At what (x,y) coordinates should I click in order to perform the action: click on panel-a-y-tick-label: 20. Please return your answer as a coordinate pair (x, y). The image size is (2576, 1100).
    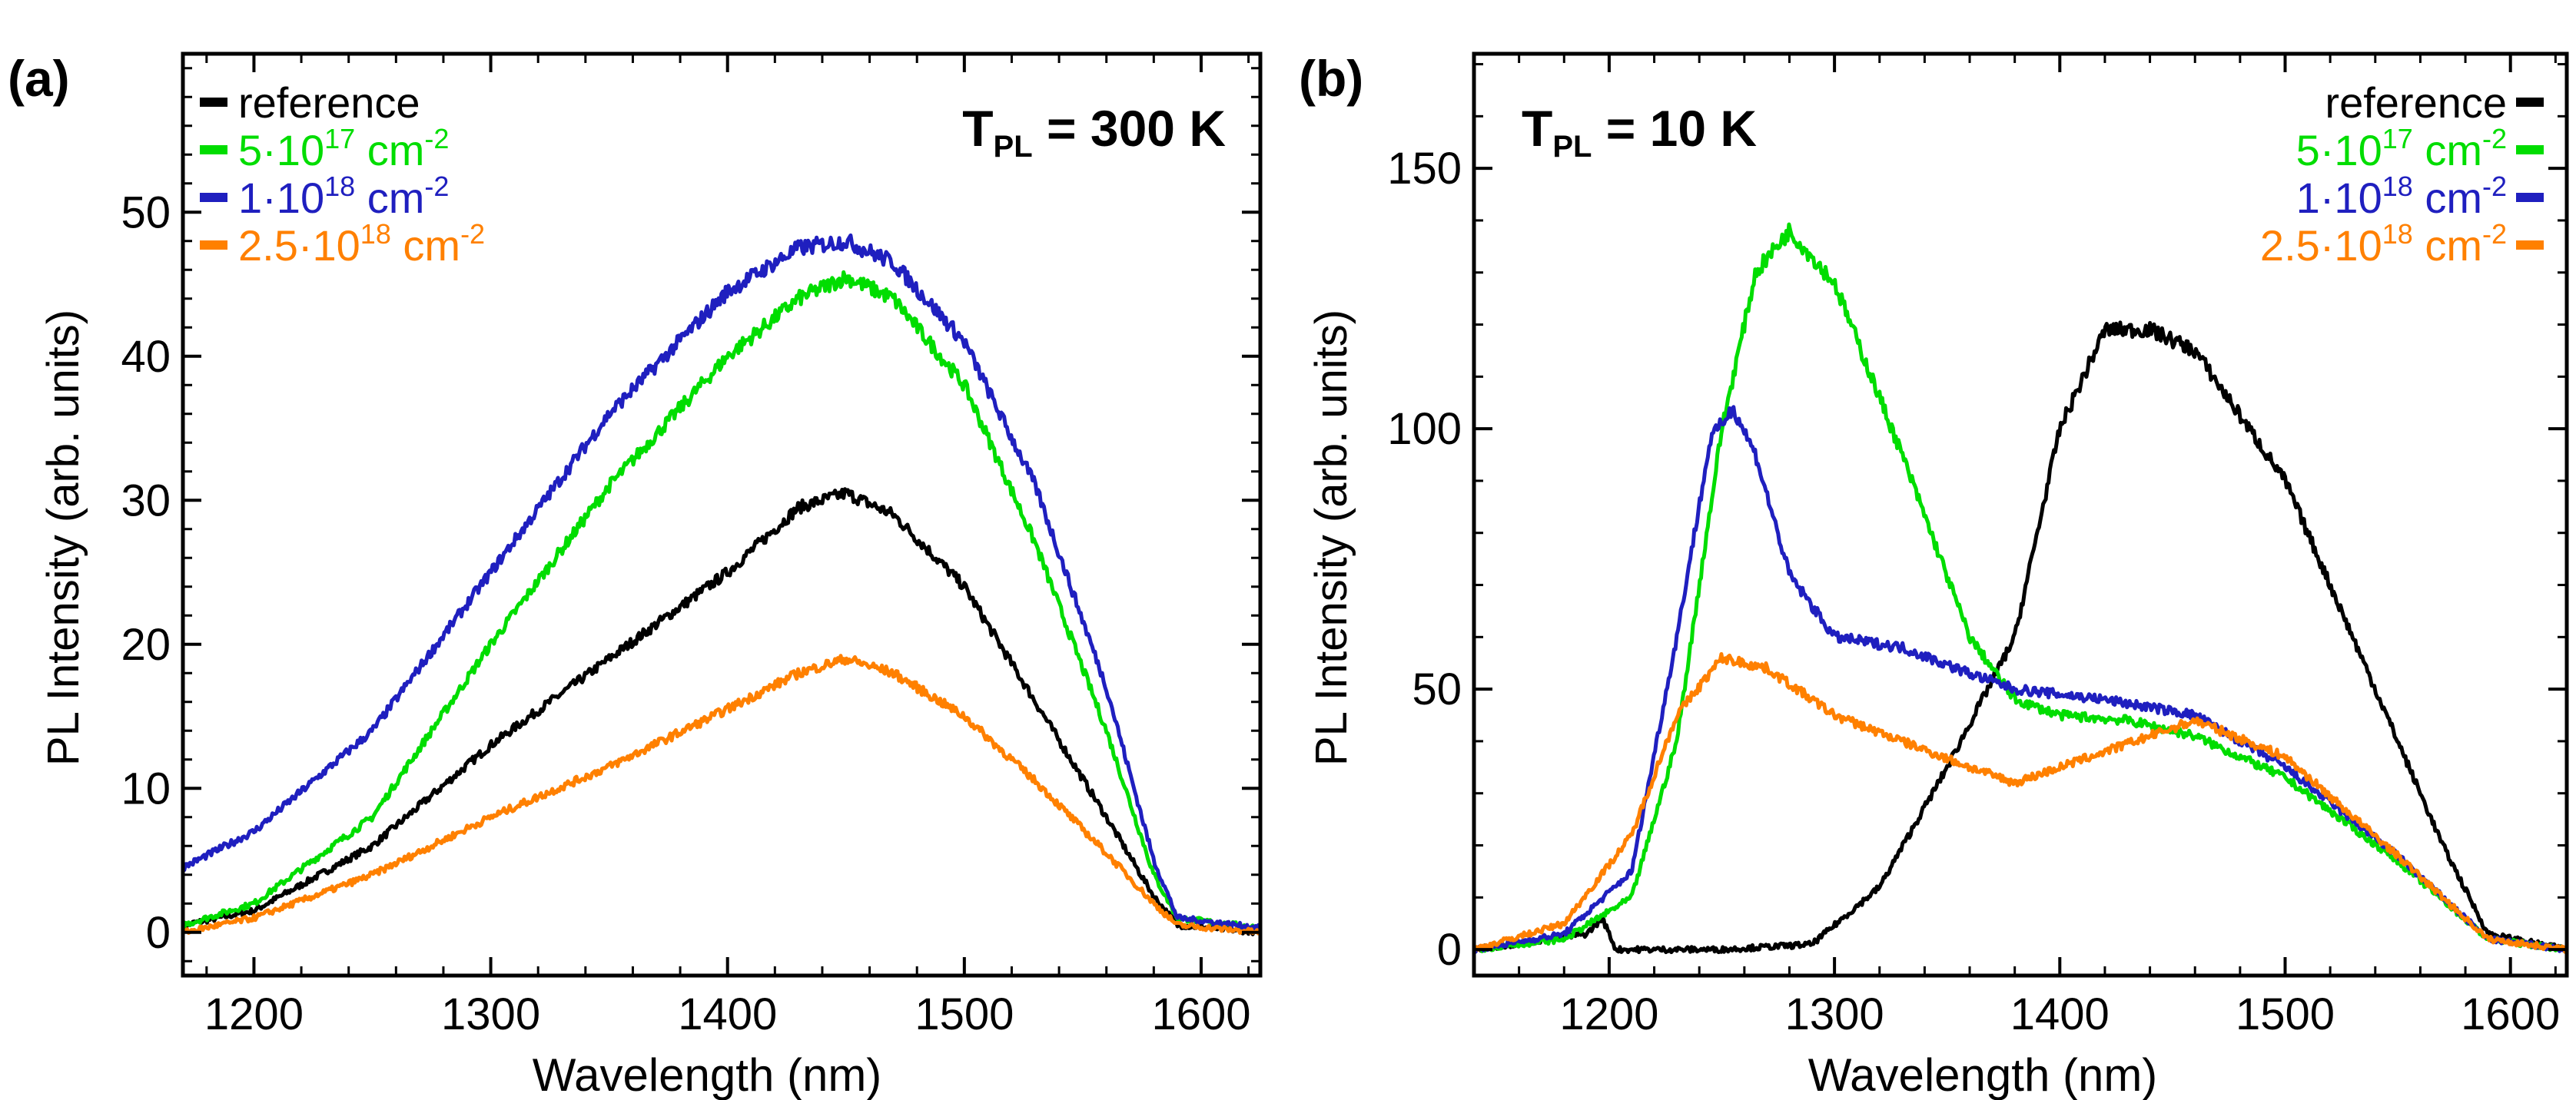
    Looking at the image, I should click on (146, 645).